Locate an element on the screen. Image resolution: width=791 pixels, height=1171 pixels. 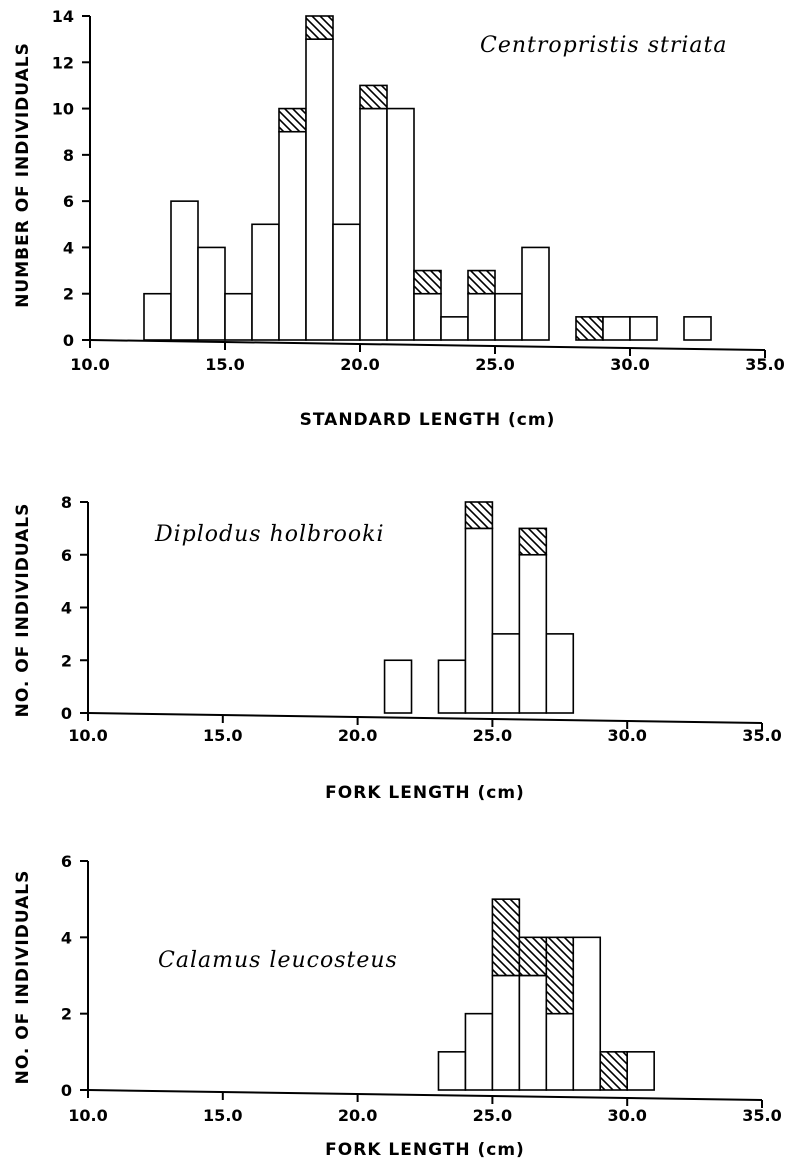
x-axis-title: STANDARD LENGTH (cm) is located at coordinates (428, 420).